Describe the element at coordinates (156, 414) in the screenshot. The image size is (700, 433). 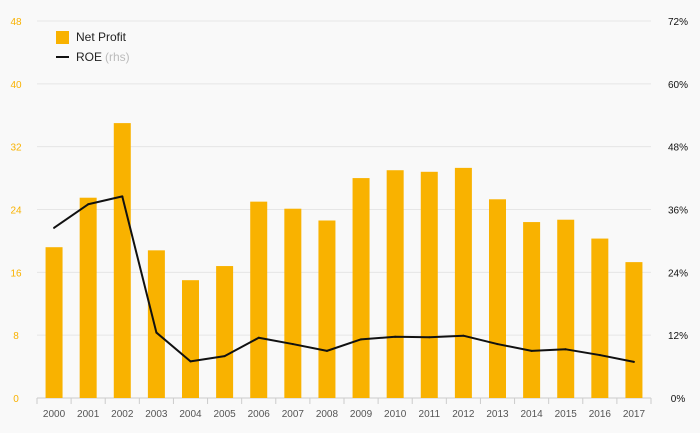
I see `x-tick-label: 2003` at that location.